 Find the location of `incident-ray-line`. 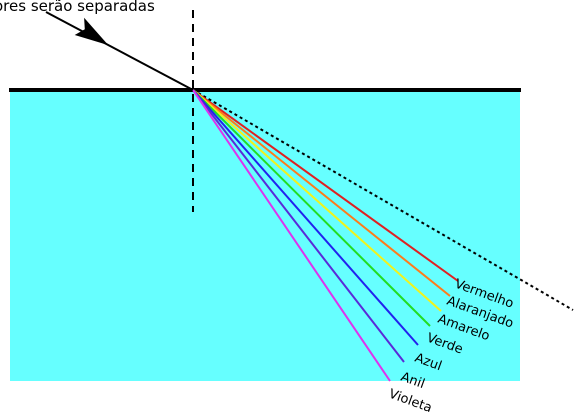

incident-ray-line is located at coordinates (119, 51).